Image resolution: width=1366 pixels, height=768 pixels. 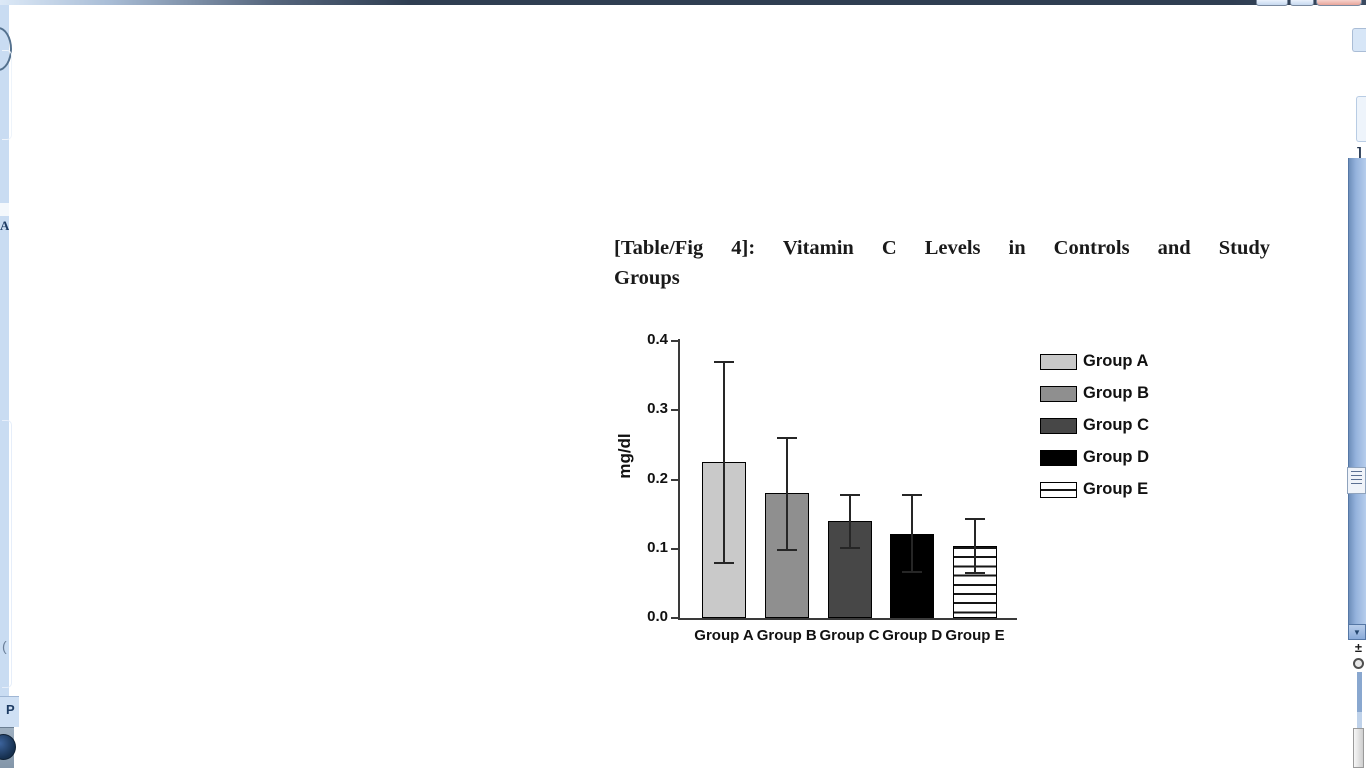 What do you see at coordinates (4, 646) in the screenshot?
I see `clipped-text-fragment: (` at bounding box center [4, 646].